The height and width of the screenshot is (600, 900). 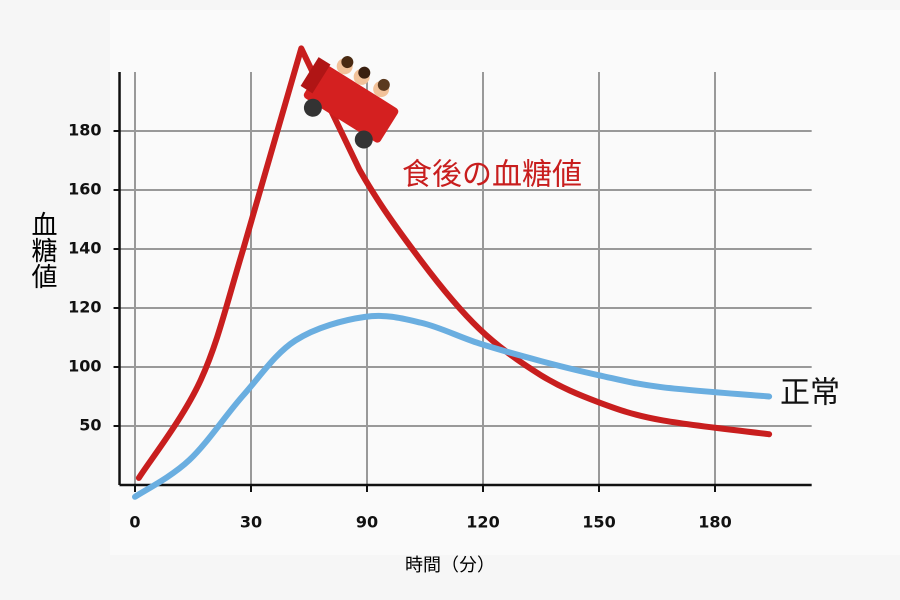 What do you see at coordinates (251, 522) in the screenshot?
I see `x-tick-label: 30` at bounding box center [251, 522].